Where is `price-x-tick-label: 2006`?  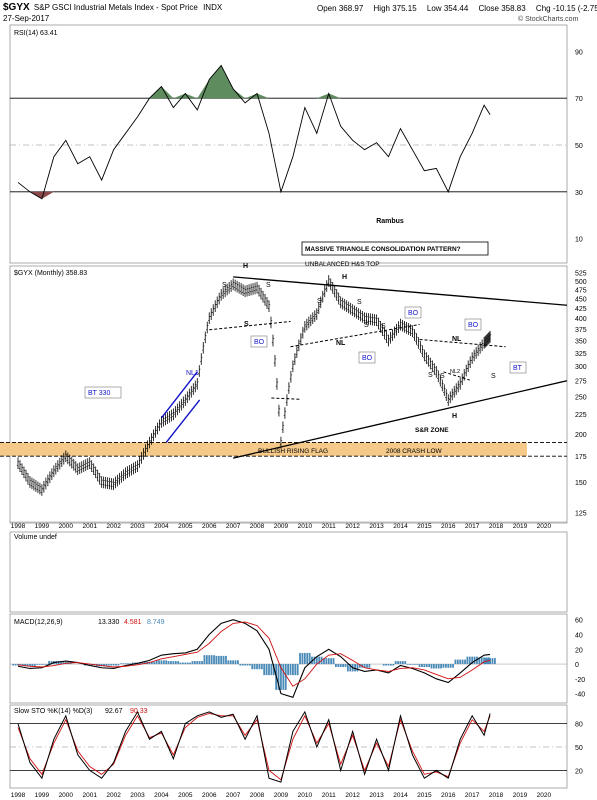 price-x-tick-label: 2006 is located at coordinates (209, 526).